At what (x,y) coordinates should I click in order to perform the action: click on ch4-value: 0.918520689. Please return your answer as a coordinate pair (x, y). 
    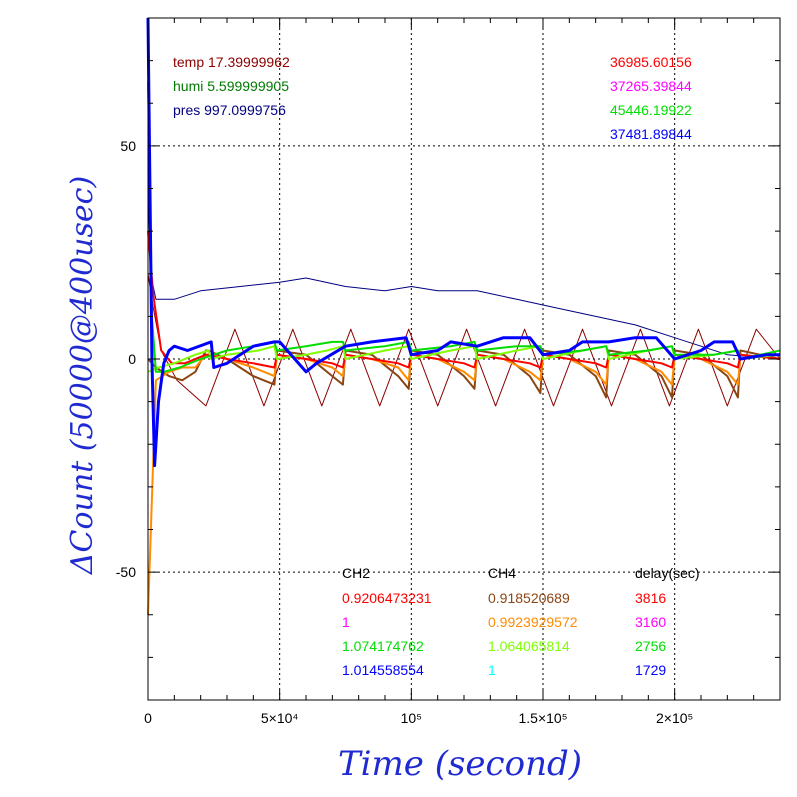
    Looking at the image, I should click on (529, 598).